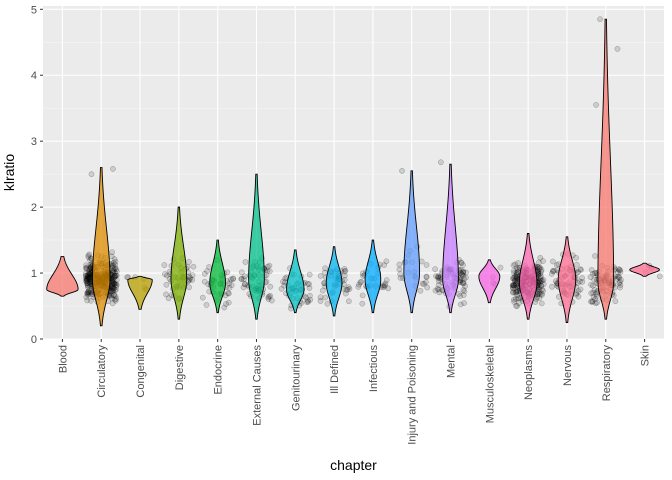 The width and height of the screenshot is (672, 480). What do you see at coordinates (217, 276) in the screenshot?
I see `violin-endocrine` at bounding box center [217, 276].